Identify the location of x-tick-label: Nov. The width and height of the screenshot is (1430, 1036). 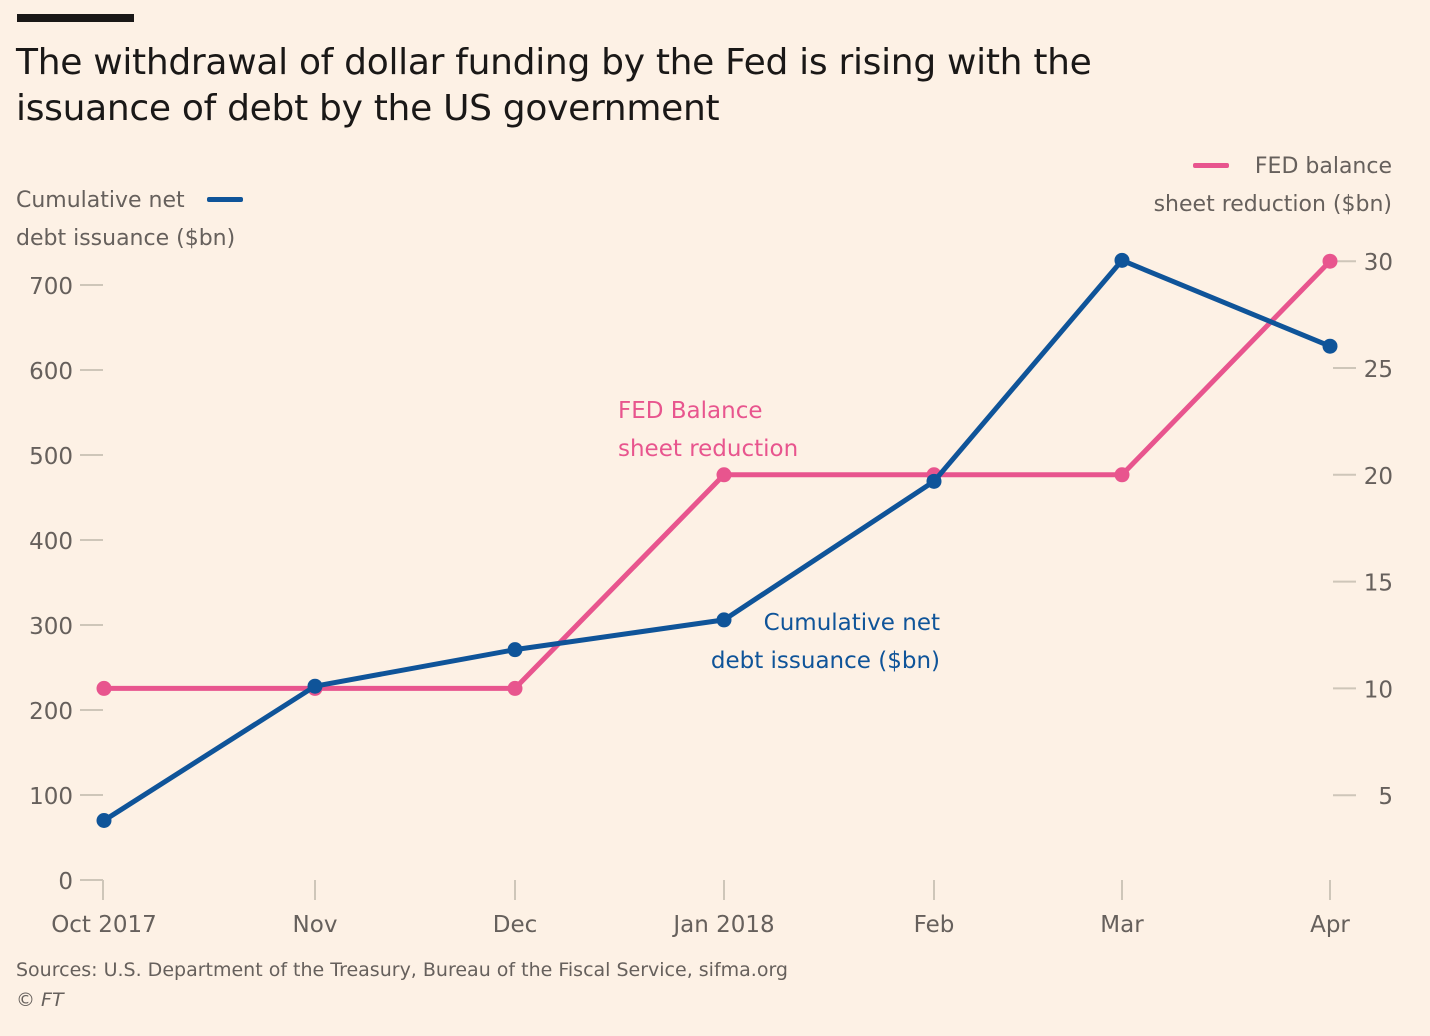
(315, 925).